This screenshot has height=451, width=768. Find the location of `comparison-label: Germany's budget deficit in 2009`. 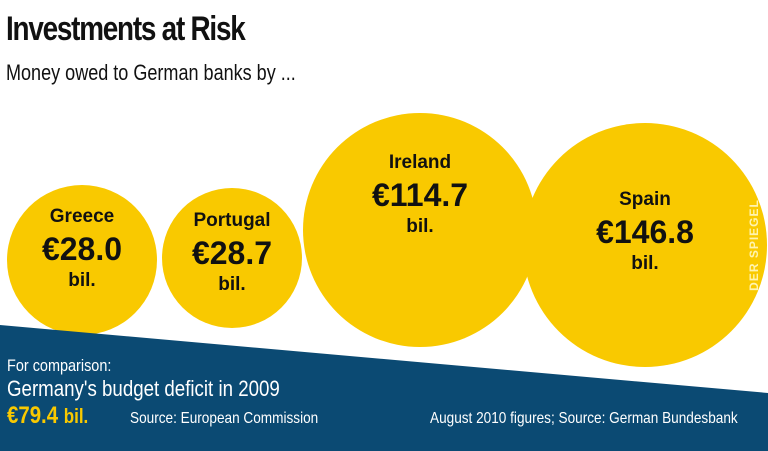

comparison-label: Germany's budget deficit in 2009 is located at coordinates (143, 388).